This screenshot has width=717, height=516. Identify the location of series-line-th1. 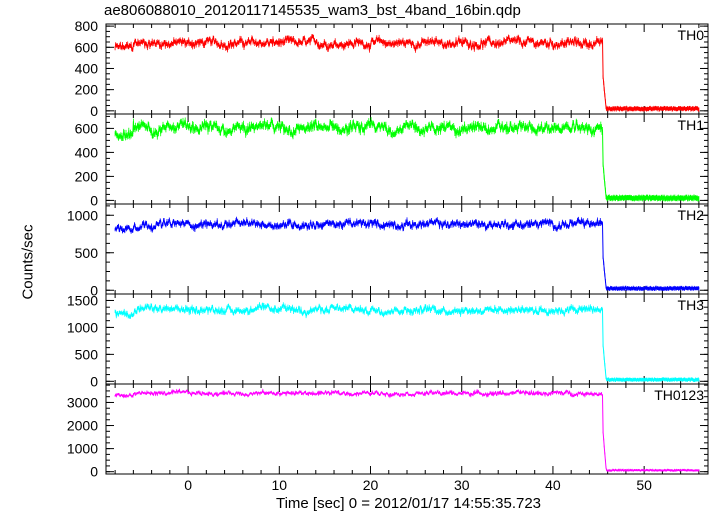
(406, 159).